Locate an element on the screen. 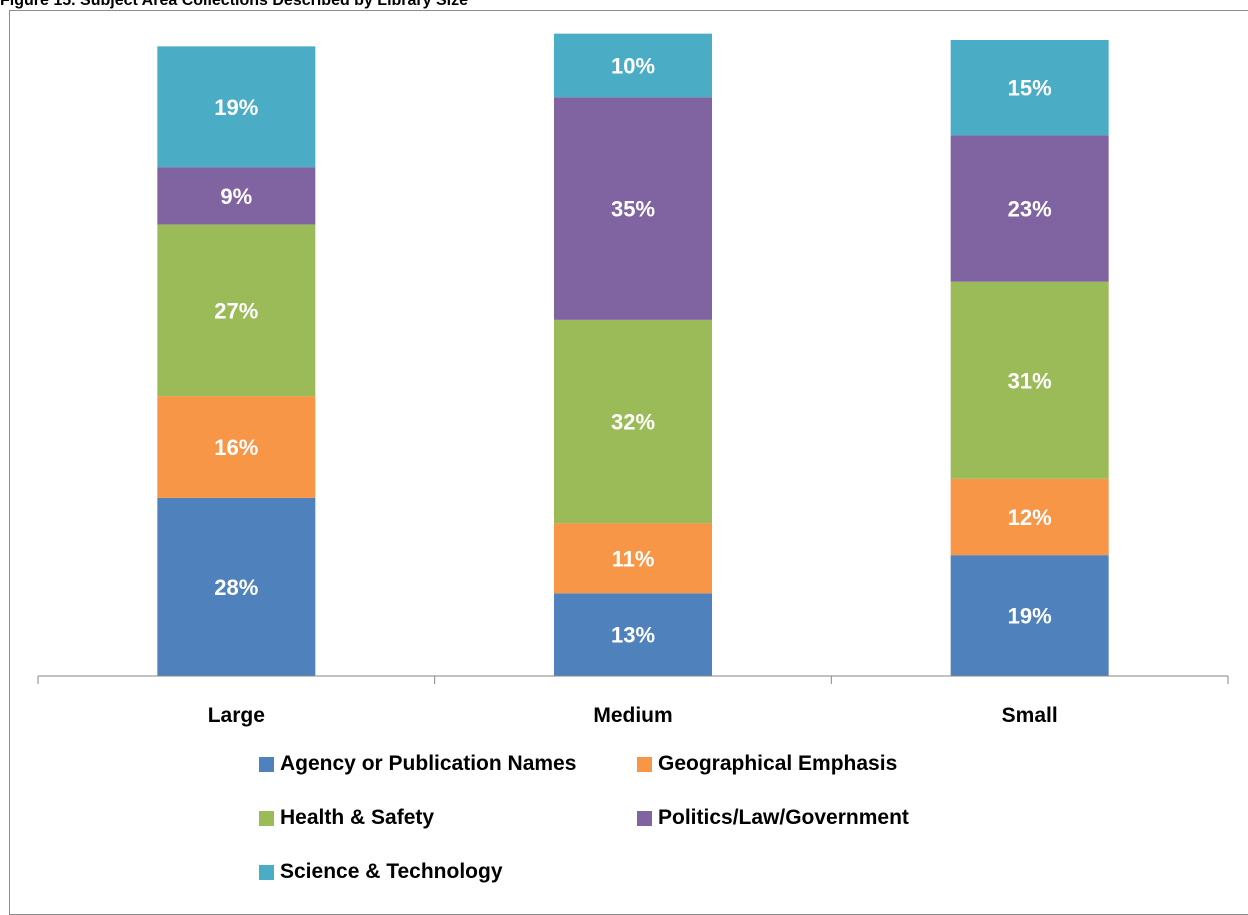  data-label-large-1: 16% is located at coordinates (236, 447).